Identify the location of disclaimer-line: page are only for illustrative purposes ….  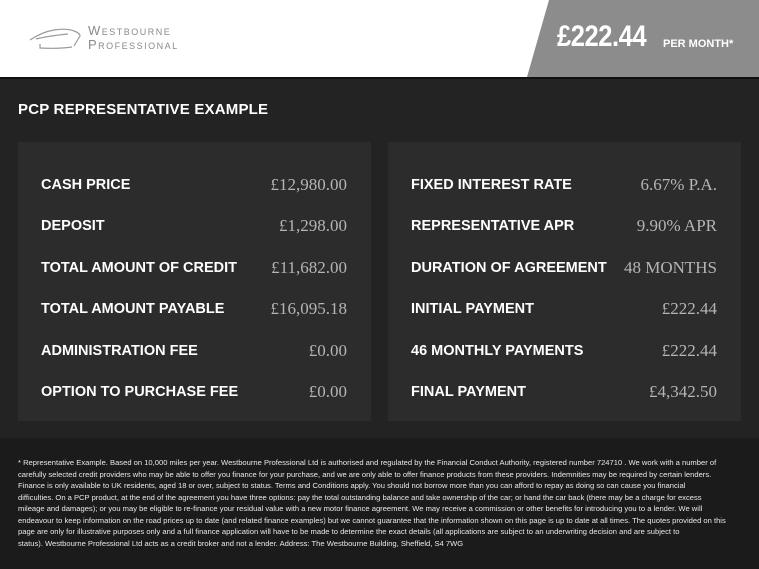
(349, 531).